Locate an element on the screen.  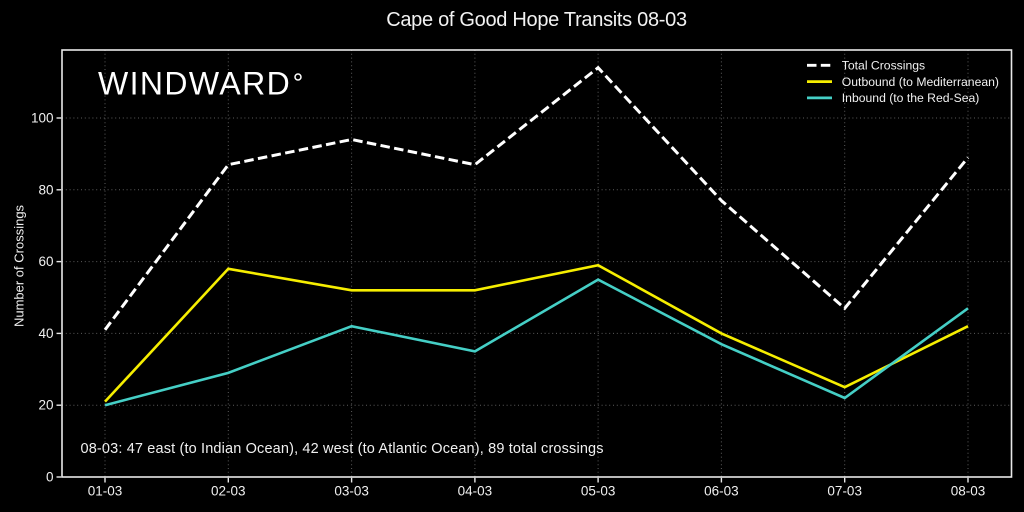
svg-text: 04-03 is located at coordinates (475, 491).